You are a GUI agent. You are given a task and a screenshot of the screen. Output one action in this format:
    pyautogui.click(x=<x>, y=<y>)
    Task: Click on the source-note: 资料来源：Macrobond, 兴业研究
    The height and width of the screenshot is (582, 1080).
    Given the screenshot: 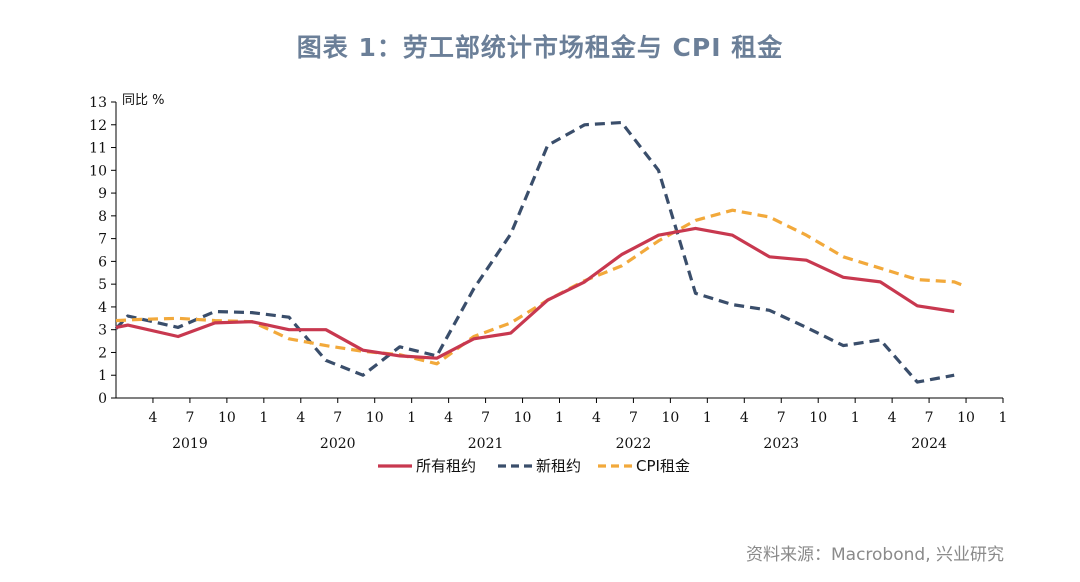 What is the action you would take?
    pyautogui.click(x=874, y=555)
    